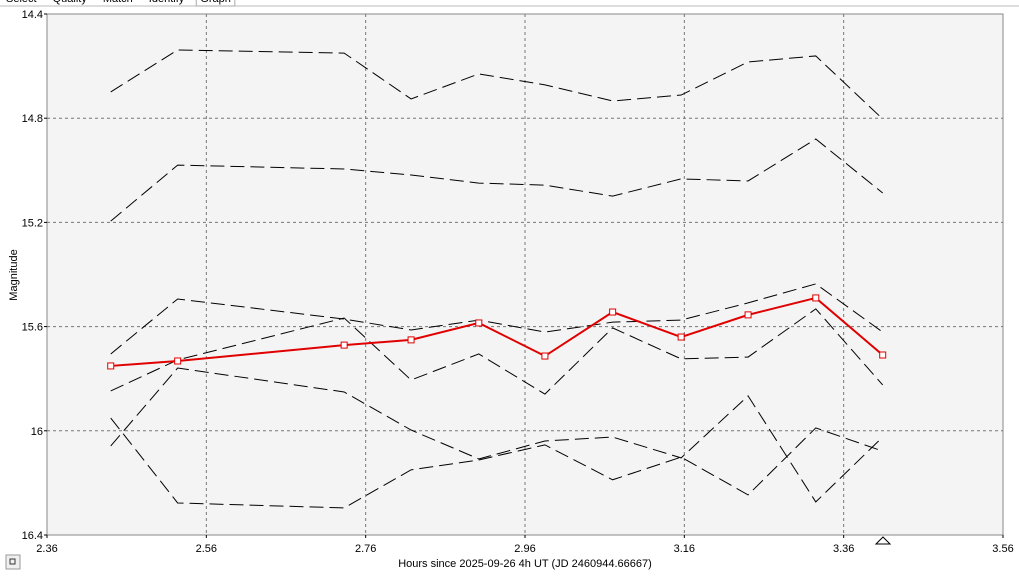  What do you see at coordinates (365, 549) in the screenshot?
I see `x-tick-label: 2.76` at bounding box center [365, 549].